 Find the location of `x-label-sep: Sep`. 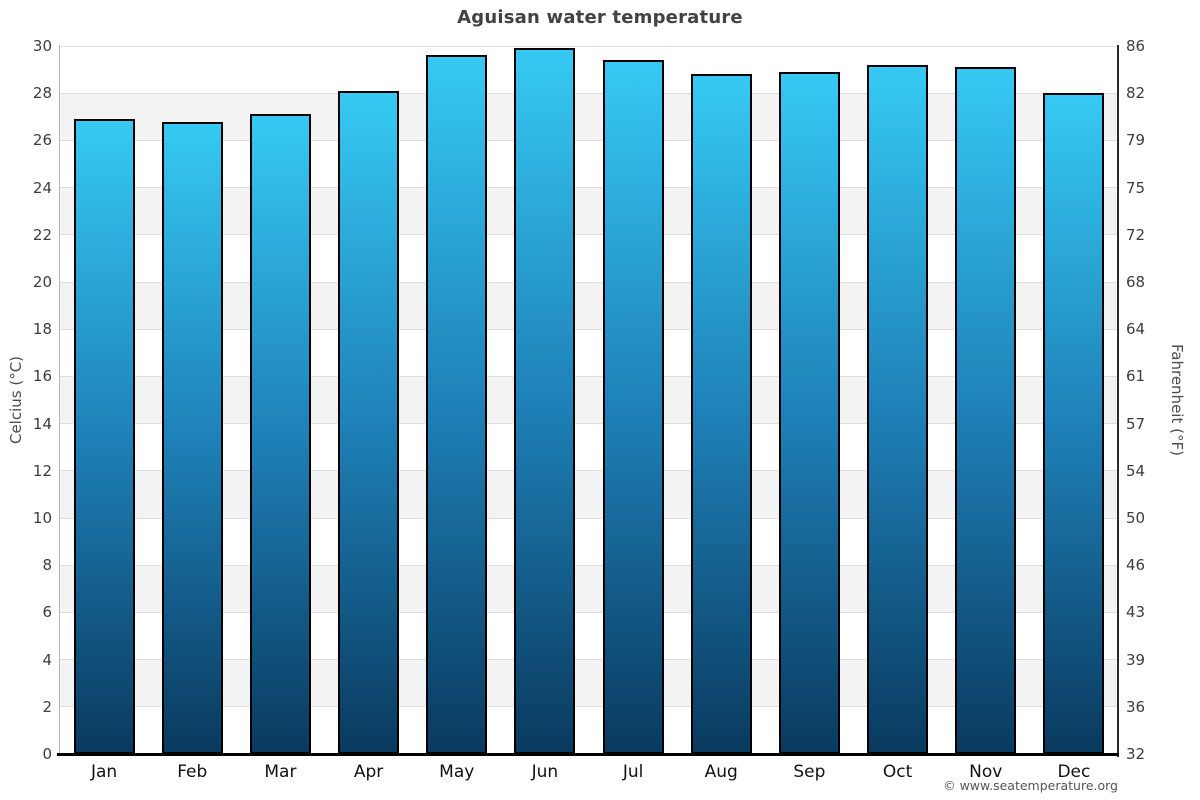

x-label-sep: Sep is located at coordinates (809, 772).